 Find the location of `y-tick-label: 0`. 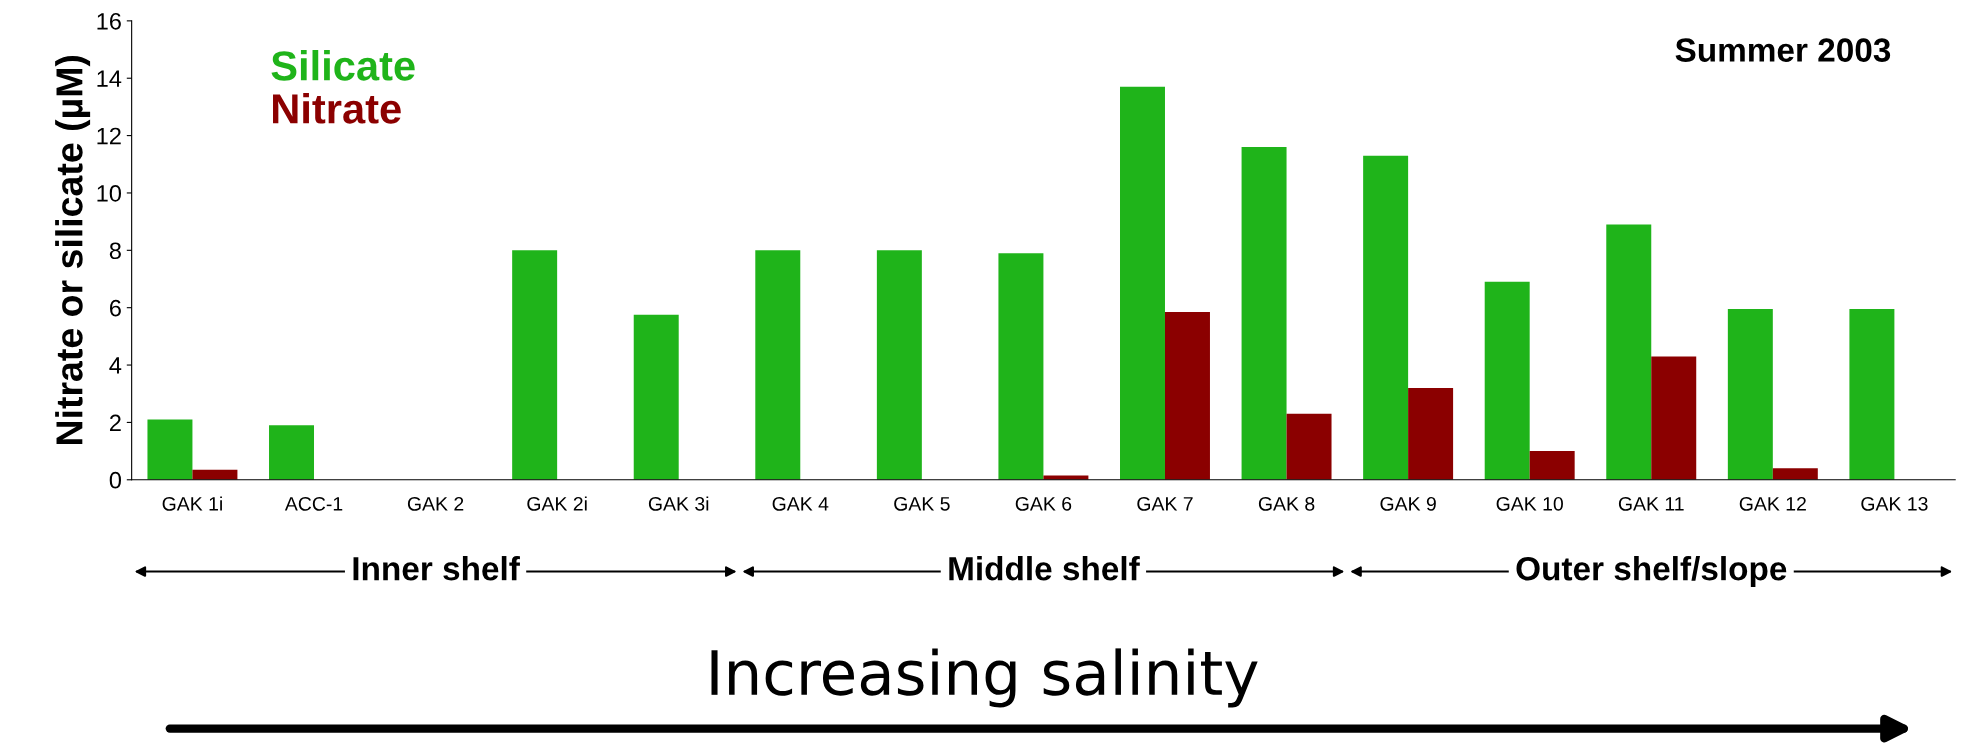

y-tick-label: 0 is located at coordinates (115, 480).